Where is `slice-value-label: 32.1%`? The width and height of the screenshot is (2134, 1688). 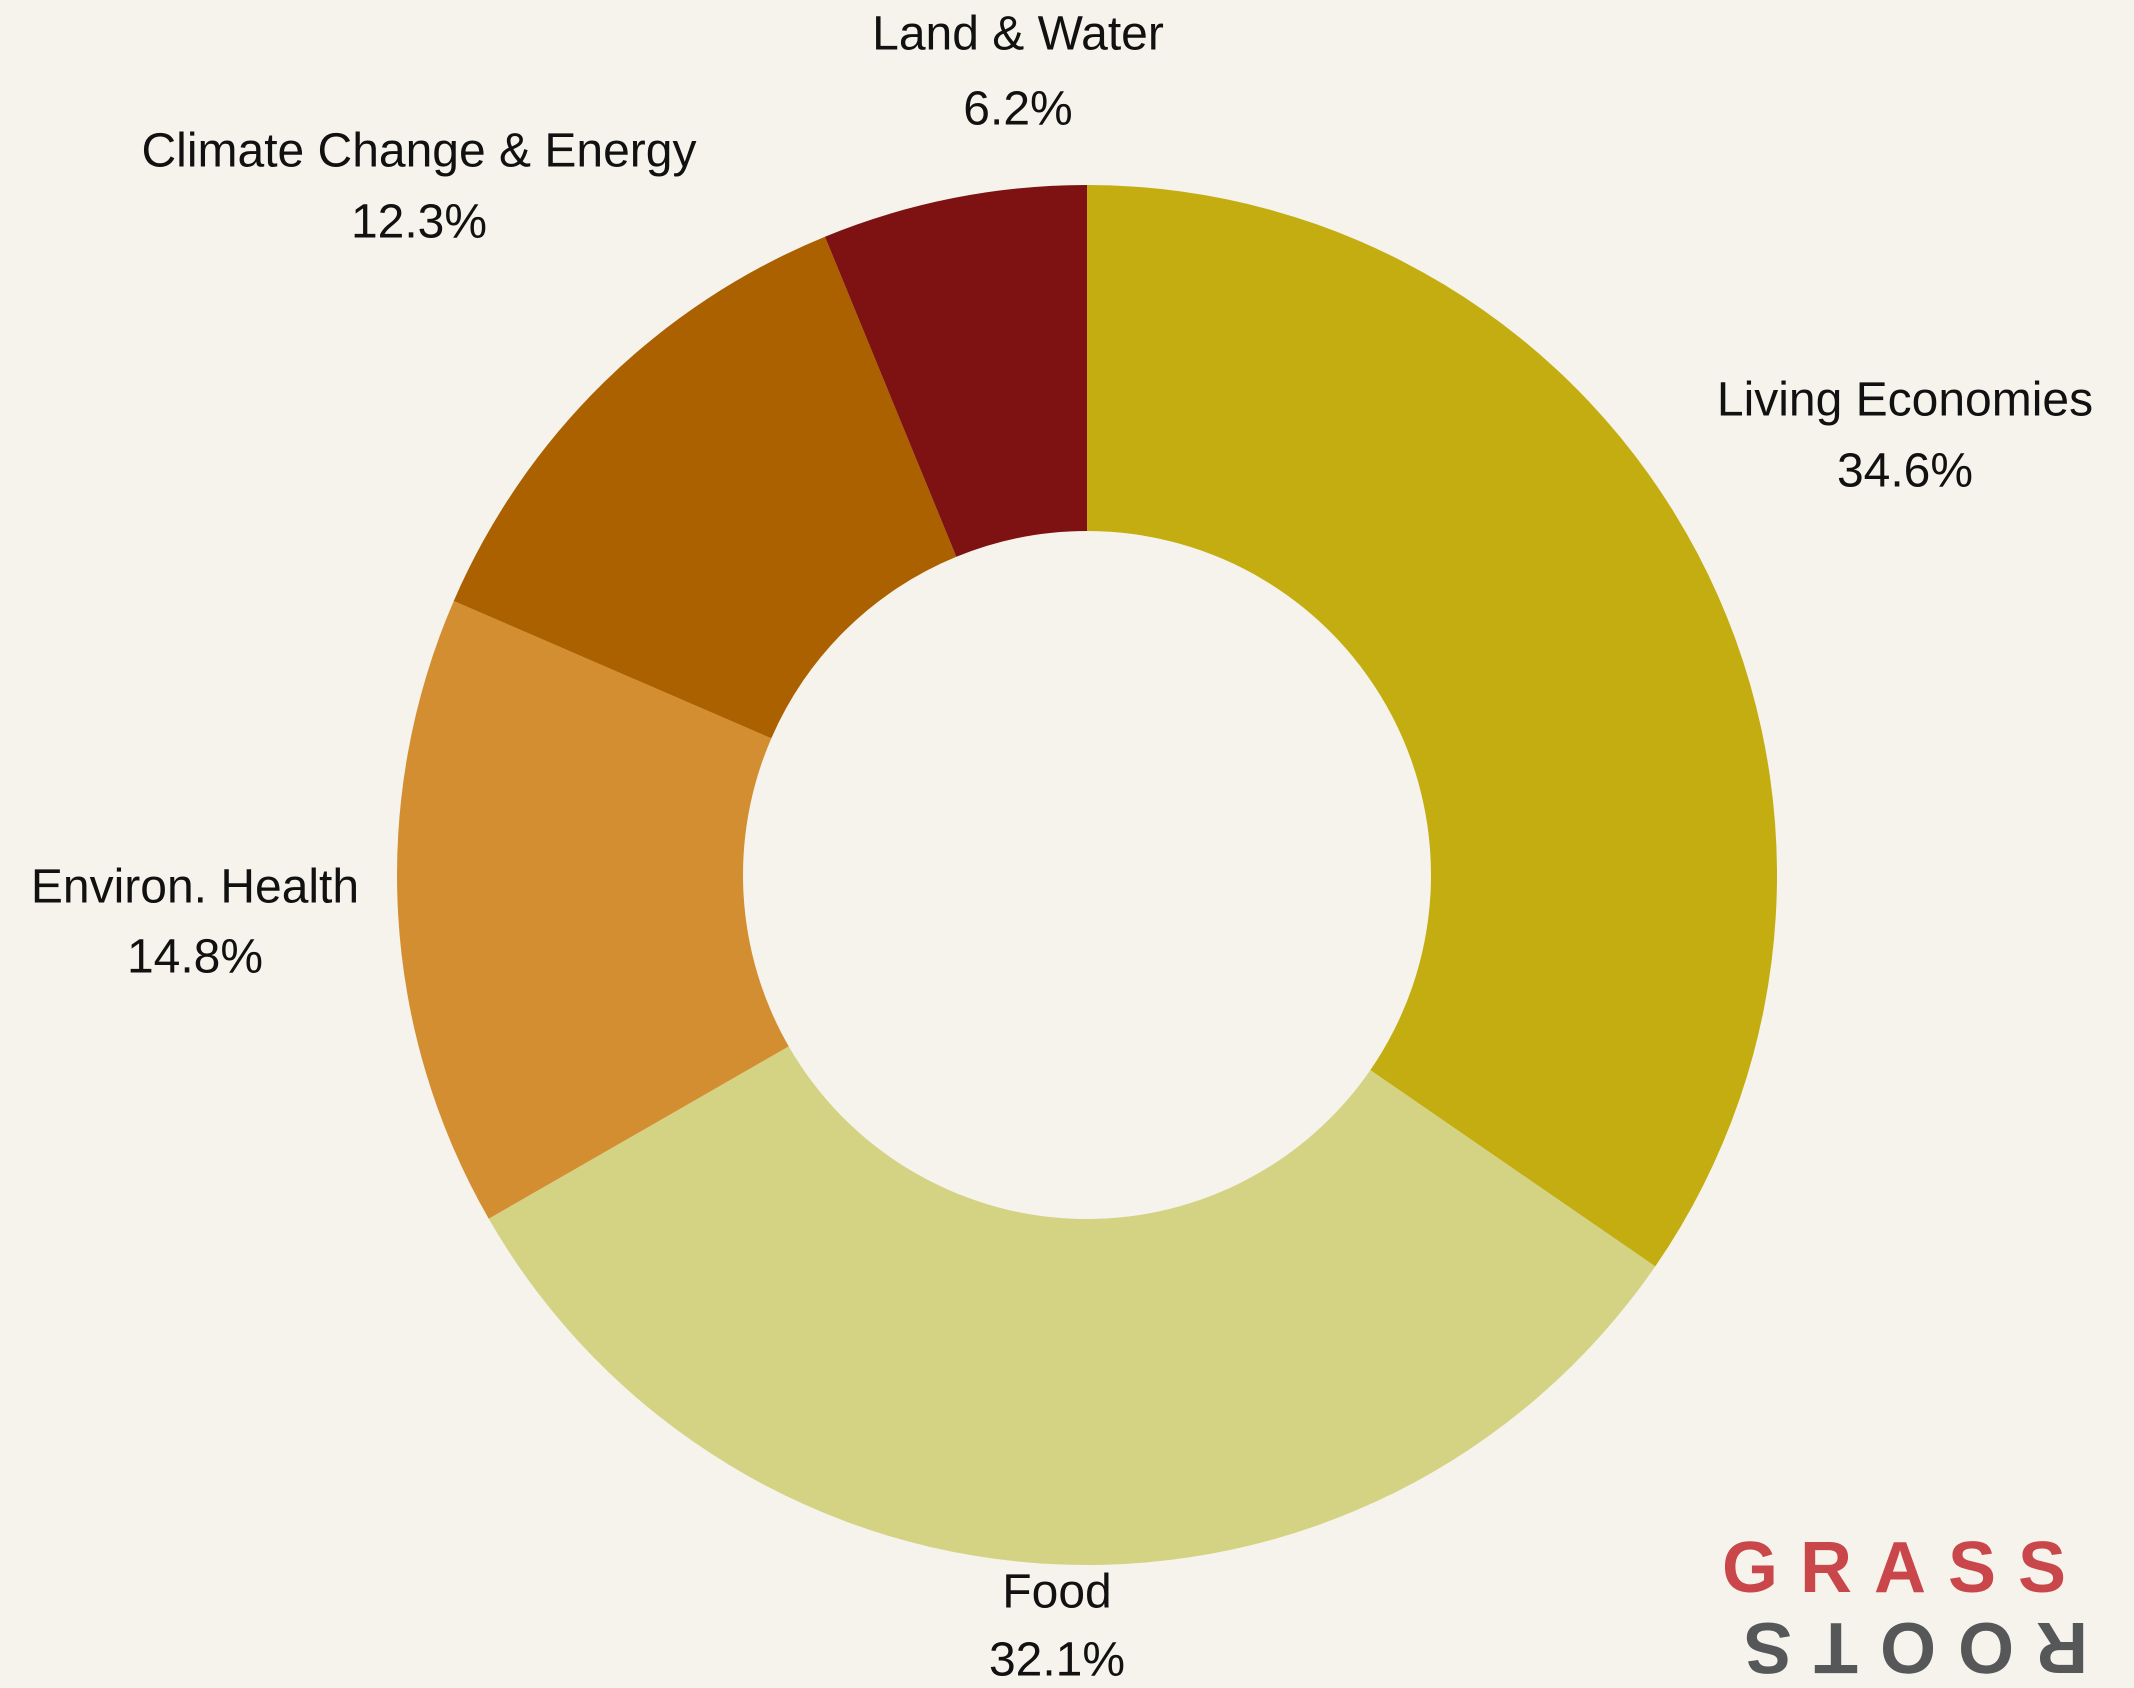
slice-value-label: 32.1% is located at coordinates (1057, 1660).